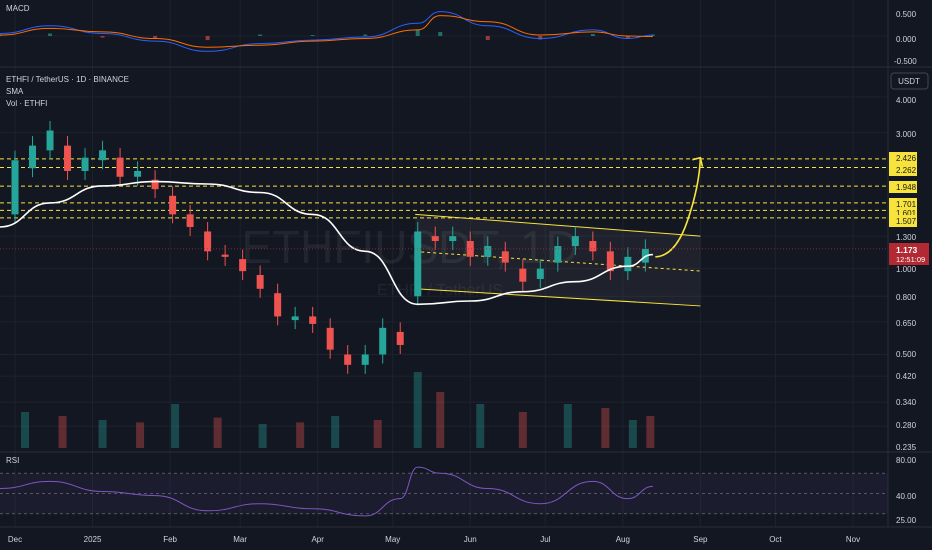  What do you see at coordinates (906, 204) in the screenshot?
I see `level-tag: 1.701` at bounding box center [906, 204].